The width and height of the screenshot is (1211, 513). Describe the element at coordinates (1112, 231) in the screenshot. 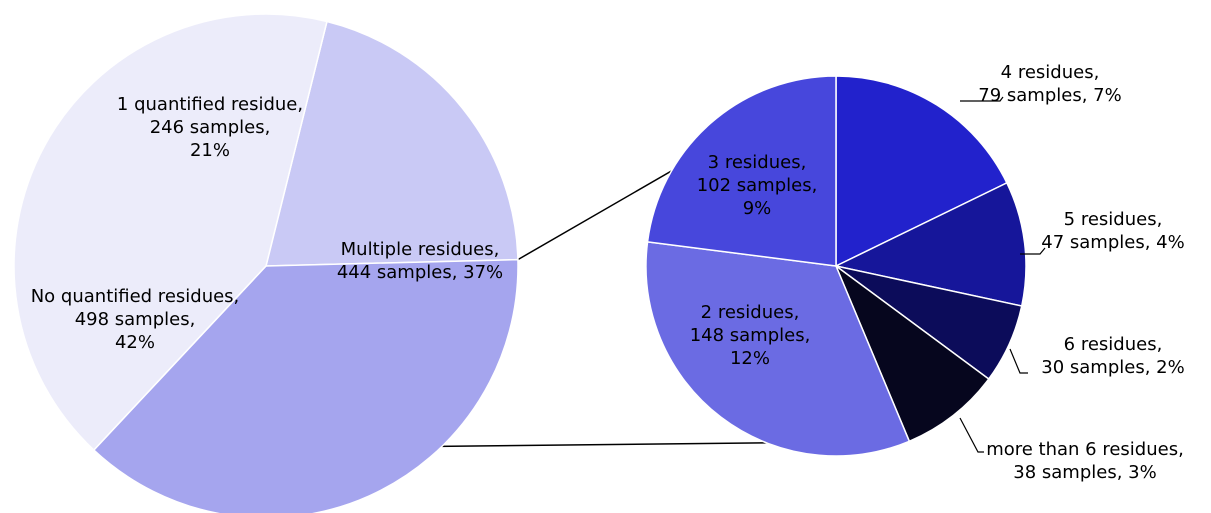

I see `sub-pie-label-1: 5 residues, 47 samples, 4%` at that location.